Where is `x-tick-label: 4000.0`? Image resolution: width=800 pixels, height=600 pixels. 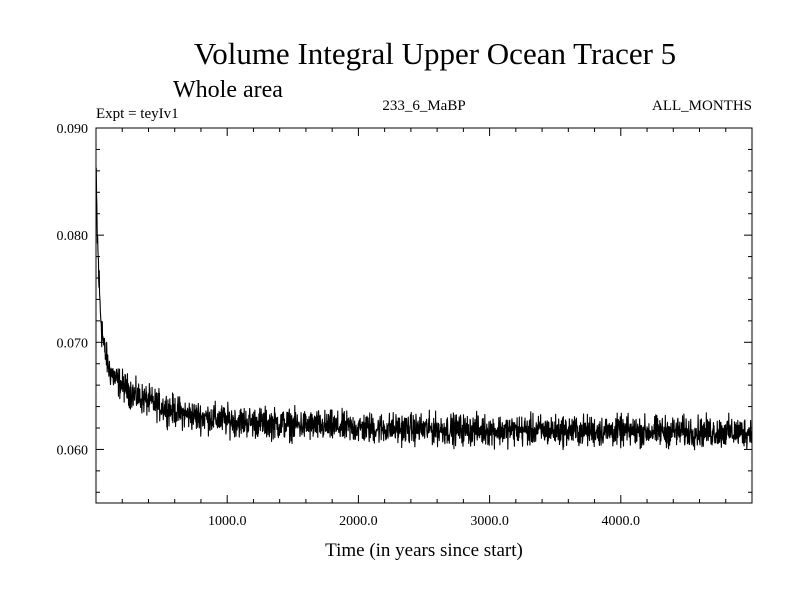
x-tick-label: 4000.0 is located at coordinates (621, 521).